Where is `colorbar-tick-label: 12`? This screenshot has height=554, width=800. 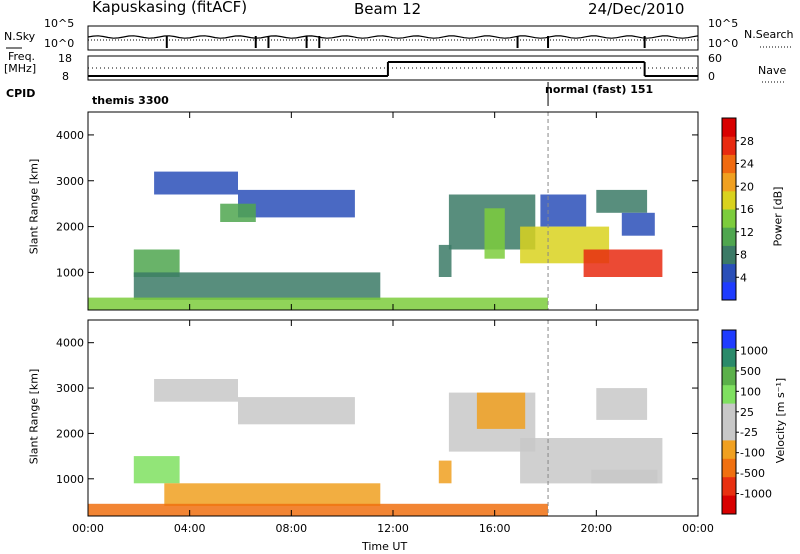 colorbar-tick-label: 12 is located at coordinates (747, 232).